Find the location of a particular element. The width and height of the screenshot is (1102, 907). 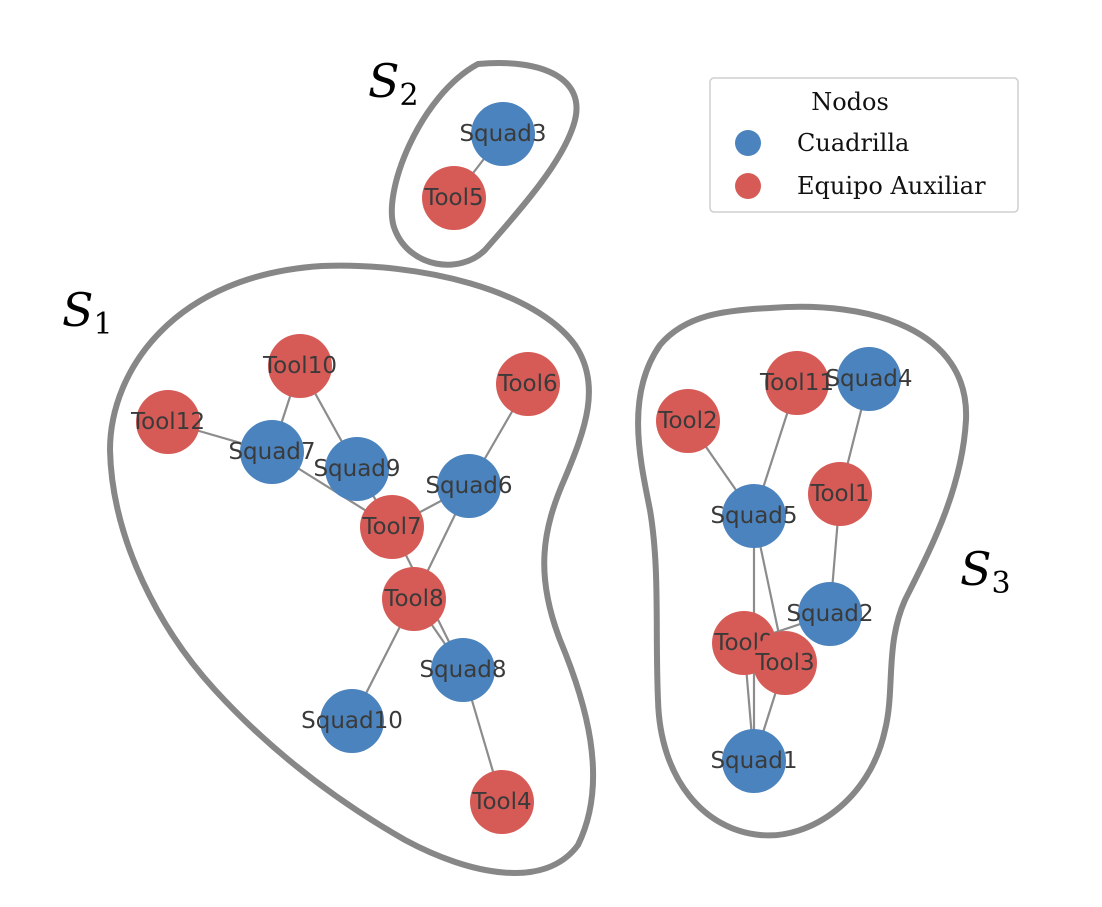

legend: Nodos Cuadrilla Equipo Auxiliar is located at coordinates (864, 145).